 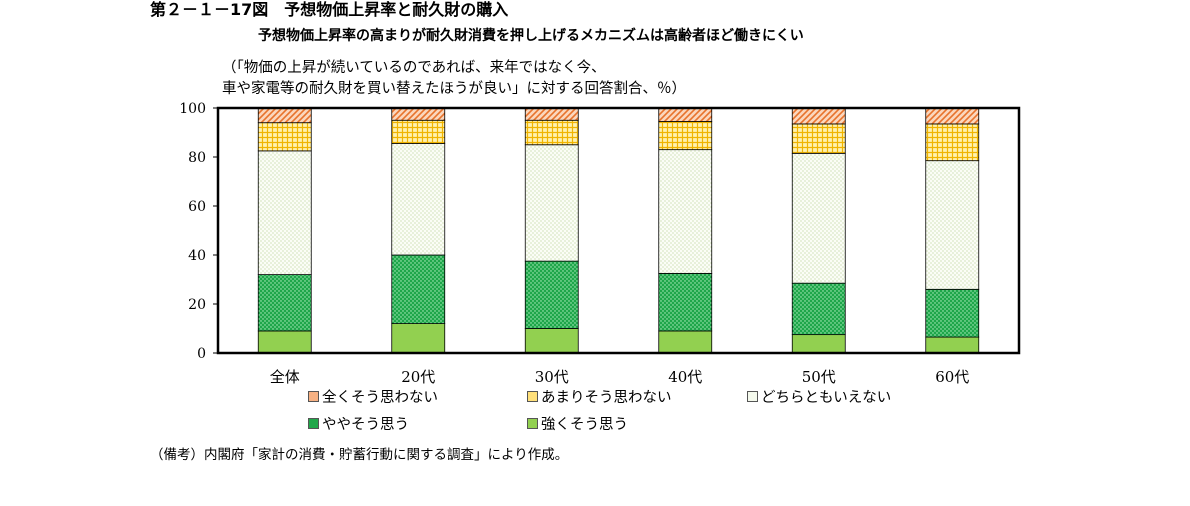 I want to click on legend-item-somewhat-disagree: あまりそう思わない, so click(x=599, y=396).